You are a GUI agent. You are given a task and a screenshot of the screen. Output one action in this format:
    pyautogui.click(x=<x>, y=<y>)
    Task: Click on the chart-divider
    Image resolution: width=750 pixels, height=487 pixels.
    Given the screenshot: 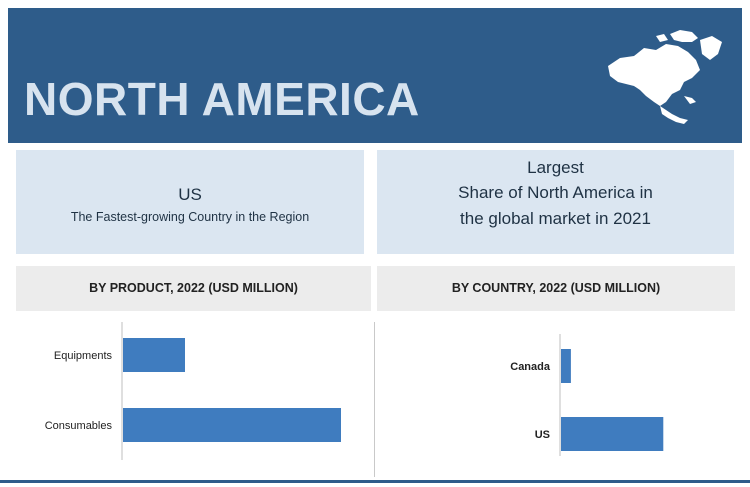 What is the action you would take?
    pyautogui.click(x=374, y=399)
    